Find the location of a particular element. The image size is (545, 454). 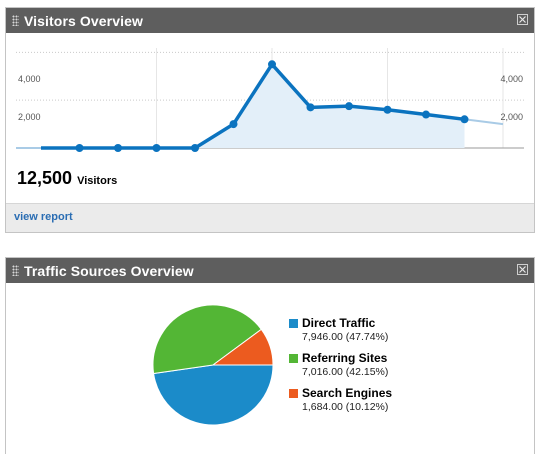

visitors-total: 12,500 Visitors is located at coordinates (67, 178).